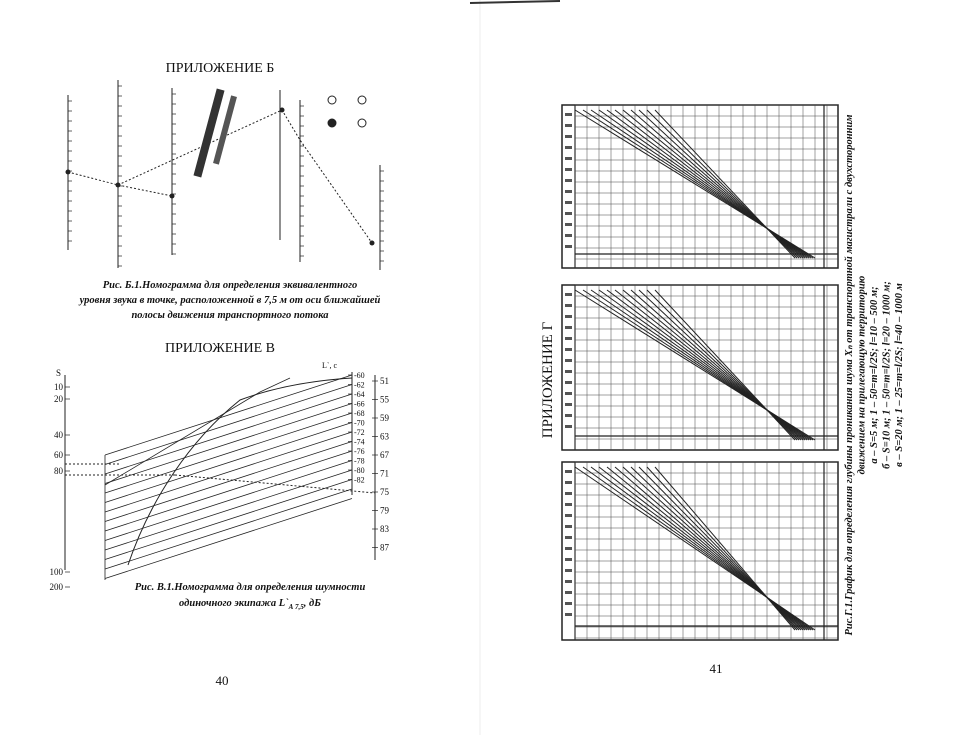 This screenshot has width=960, height=735. What do you see at coordinates (359, 432) in the screenshot?
I see `inner-tick-label: -72` at bounding box center [359, 432].